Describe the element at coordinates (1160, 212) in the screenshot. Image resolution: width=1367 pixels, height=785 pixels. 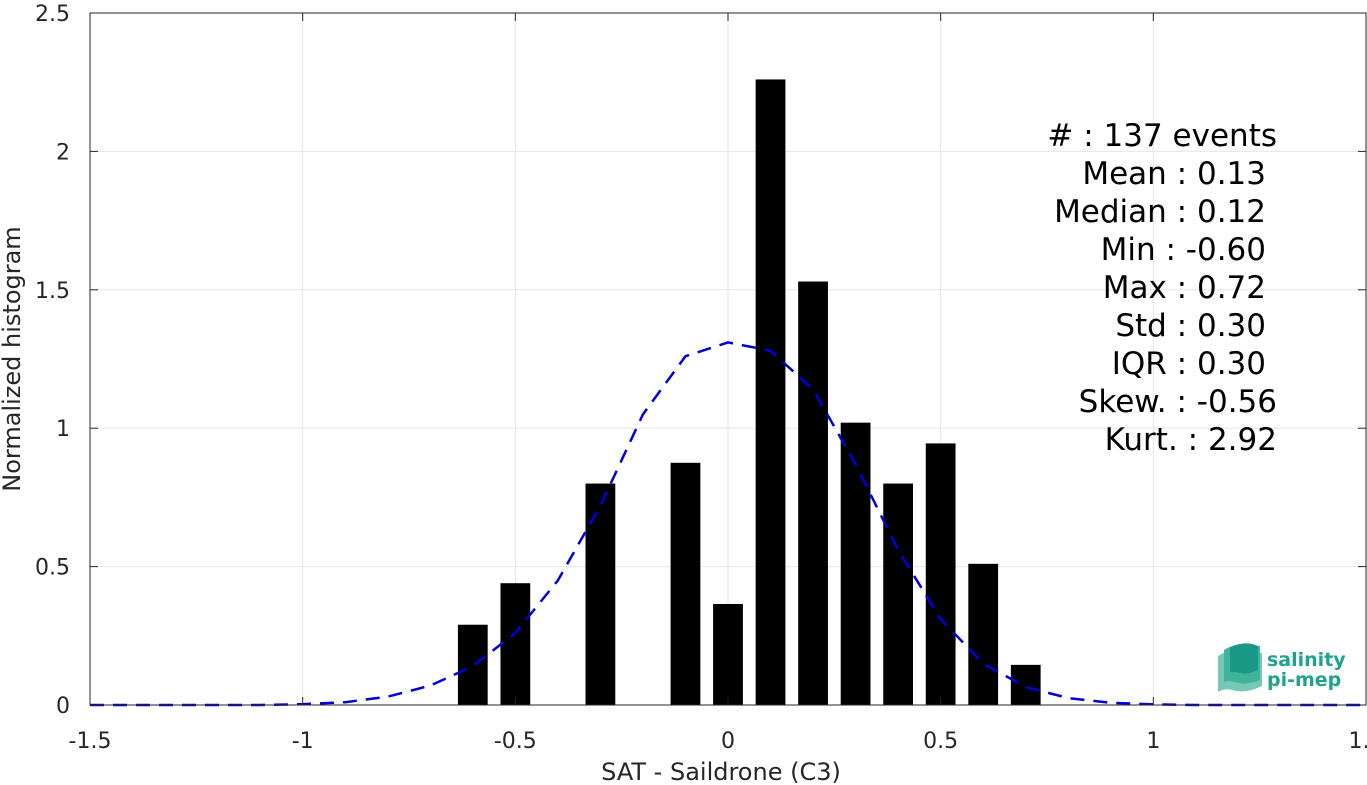
I see `stats-median: Median : 0.12` at that location.